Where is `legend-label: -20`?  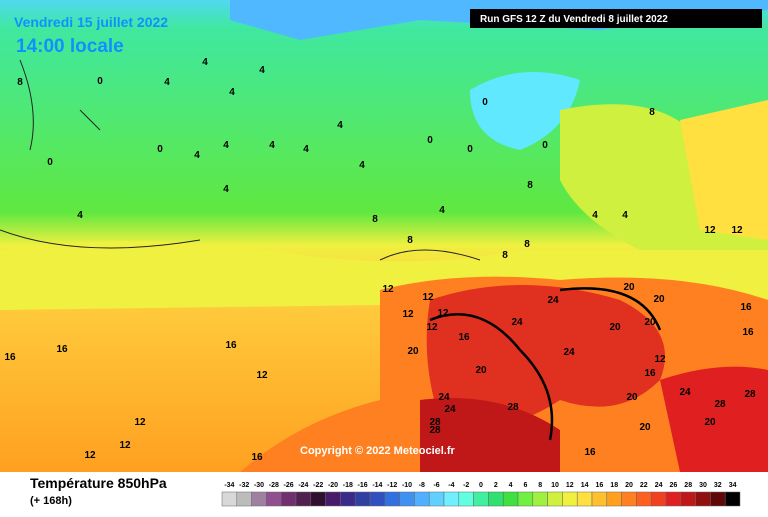 legend-label: -20 is located at coordinates (333, 485).